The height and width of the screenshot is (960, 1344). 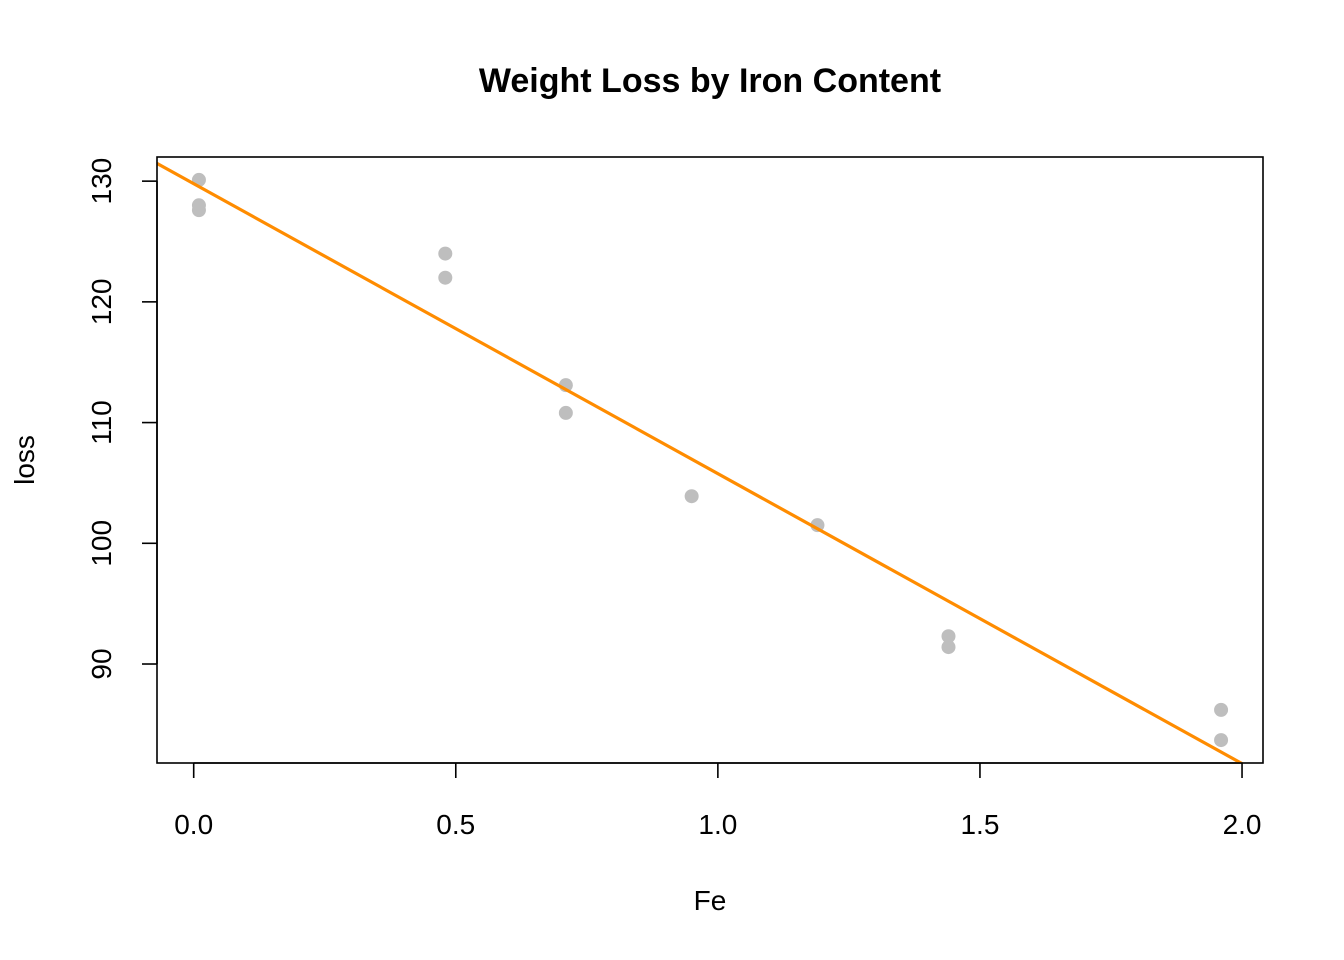 What do you see at coordinates (455, 824) in the screenshot?
I see `x-tick-label: 0.5` at bounding box center [455, 824].